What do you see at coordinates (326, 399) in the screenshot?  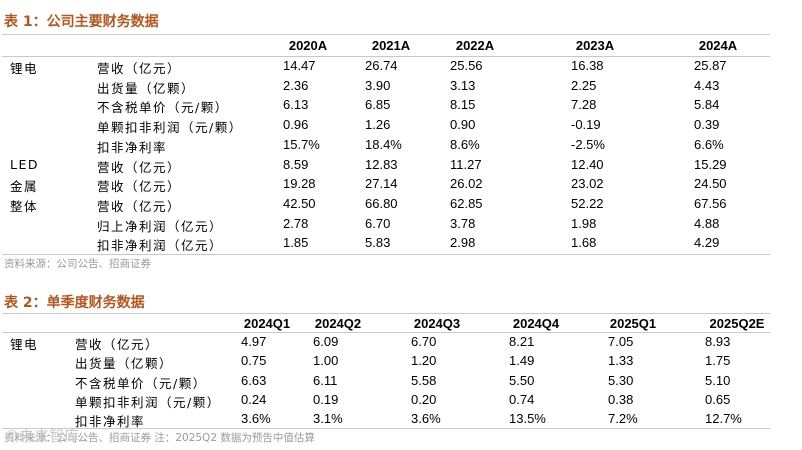 I see `value-cell: 0.19` at bounding box center [326, 399].